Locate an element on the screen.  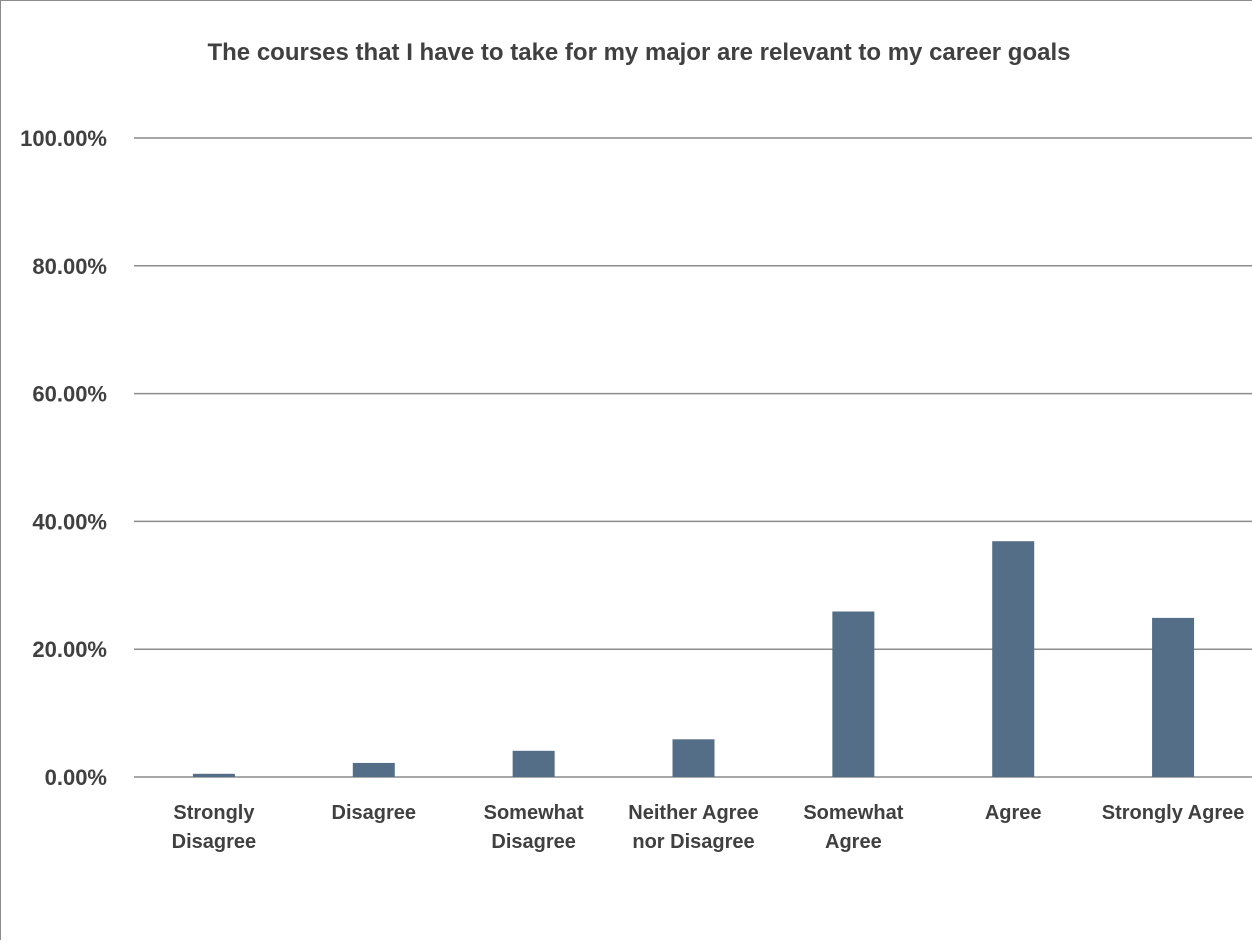
y-tick-label: 100.00% is located at coordinates (63, 138).